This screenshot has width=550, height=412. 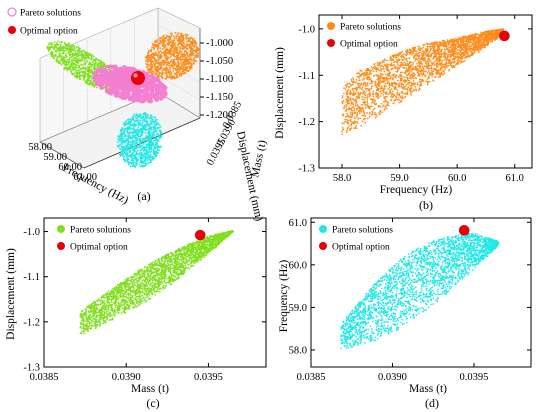 I want to click on displacement-tick-label: -1.100, so click(x=219, y=79).